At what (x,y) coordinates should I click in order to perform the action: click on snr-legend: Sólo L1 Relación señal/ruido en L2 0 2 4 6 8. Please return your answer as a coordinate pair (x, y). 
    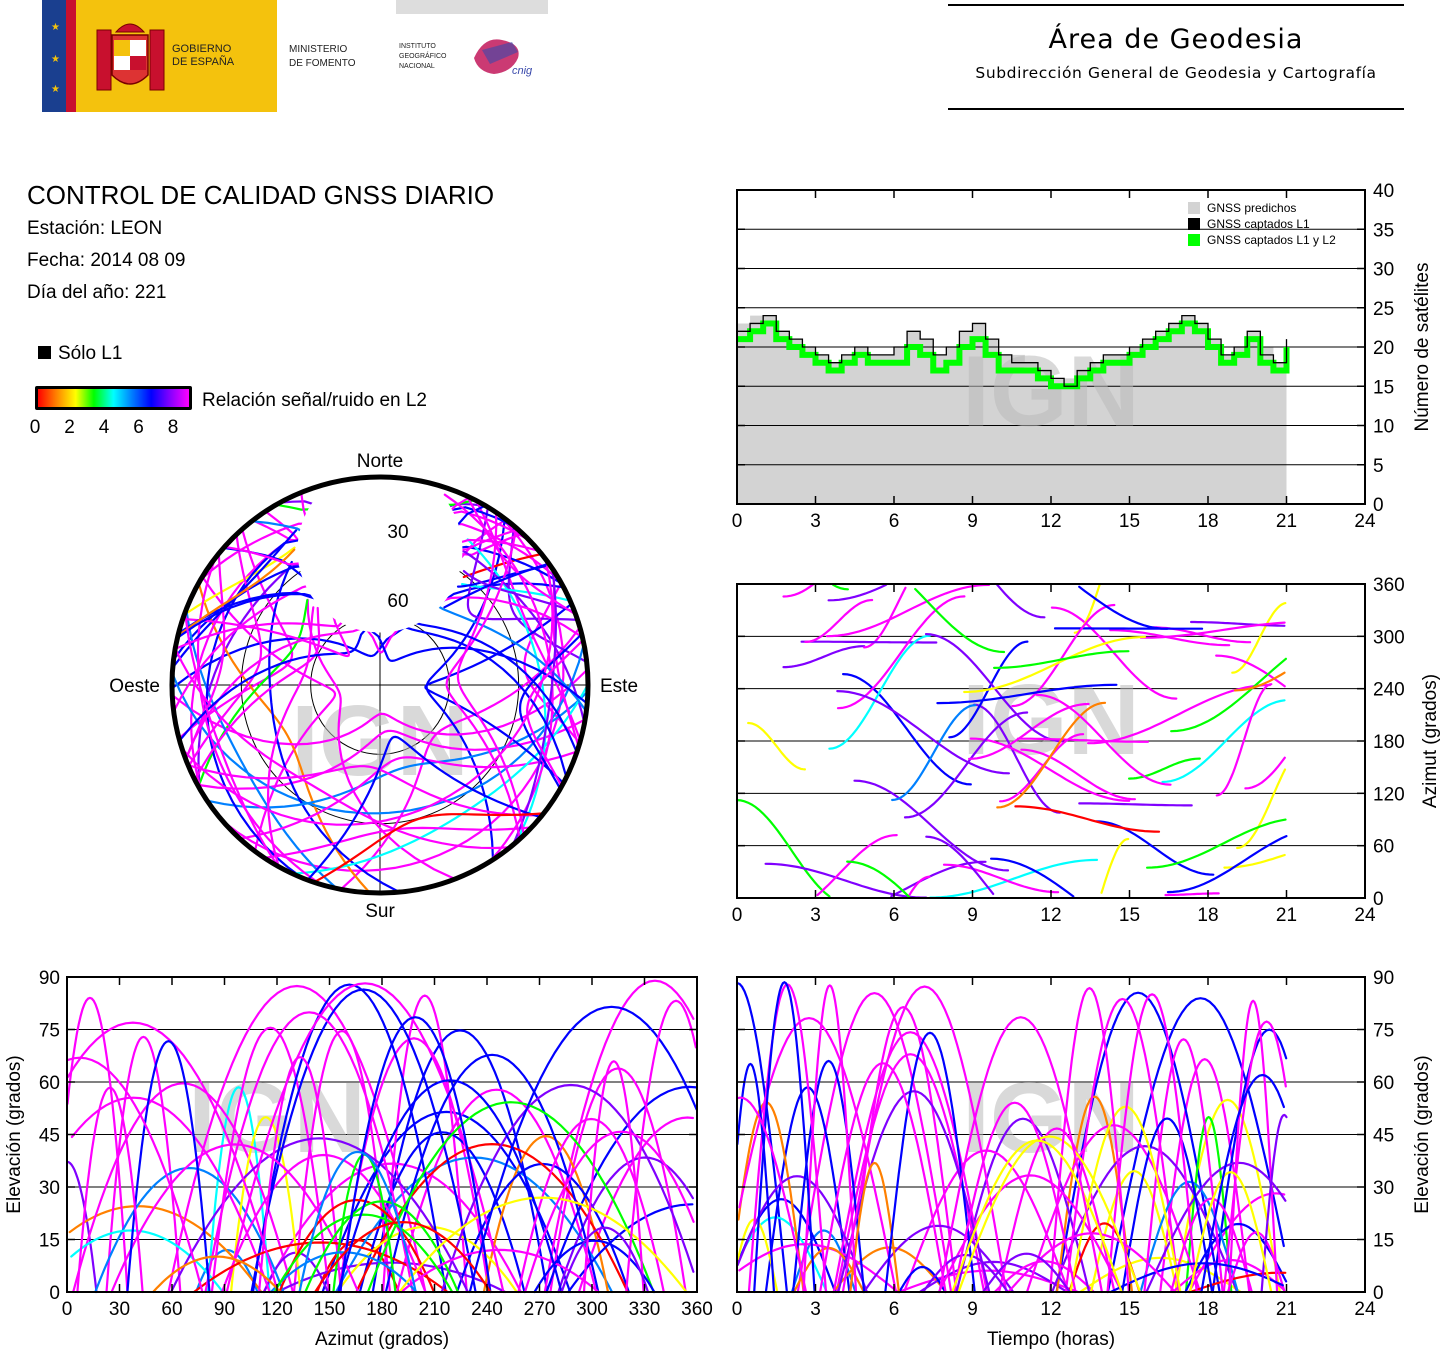
    Looking at the image, I should click on (228, 390).